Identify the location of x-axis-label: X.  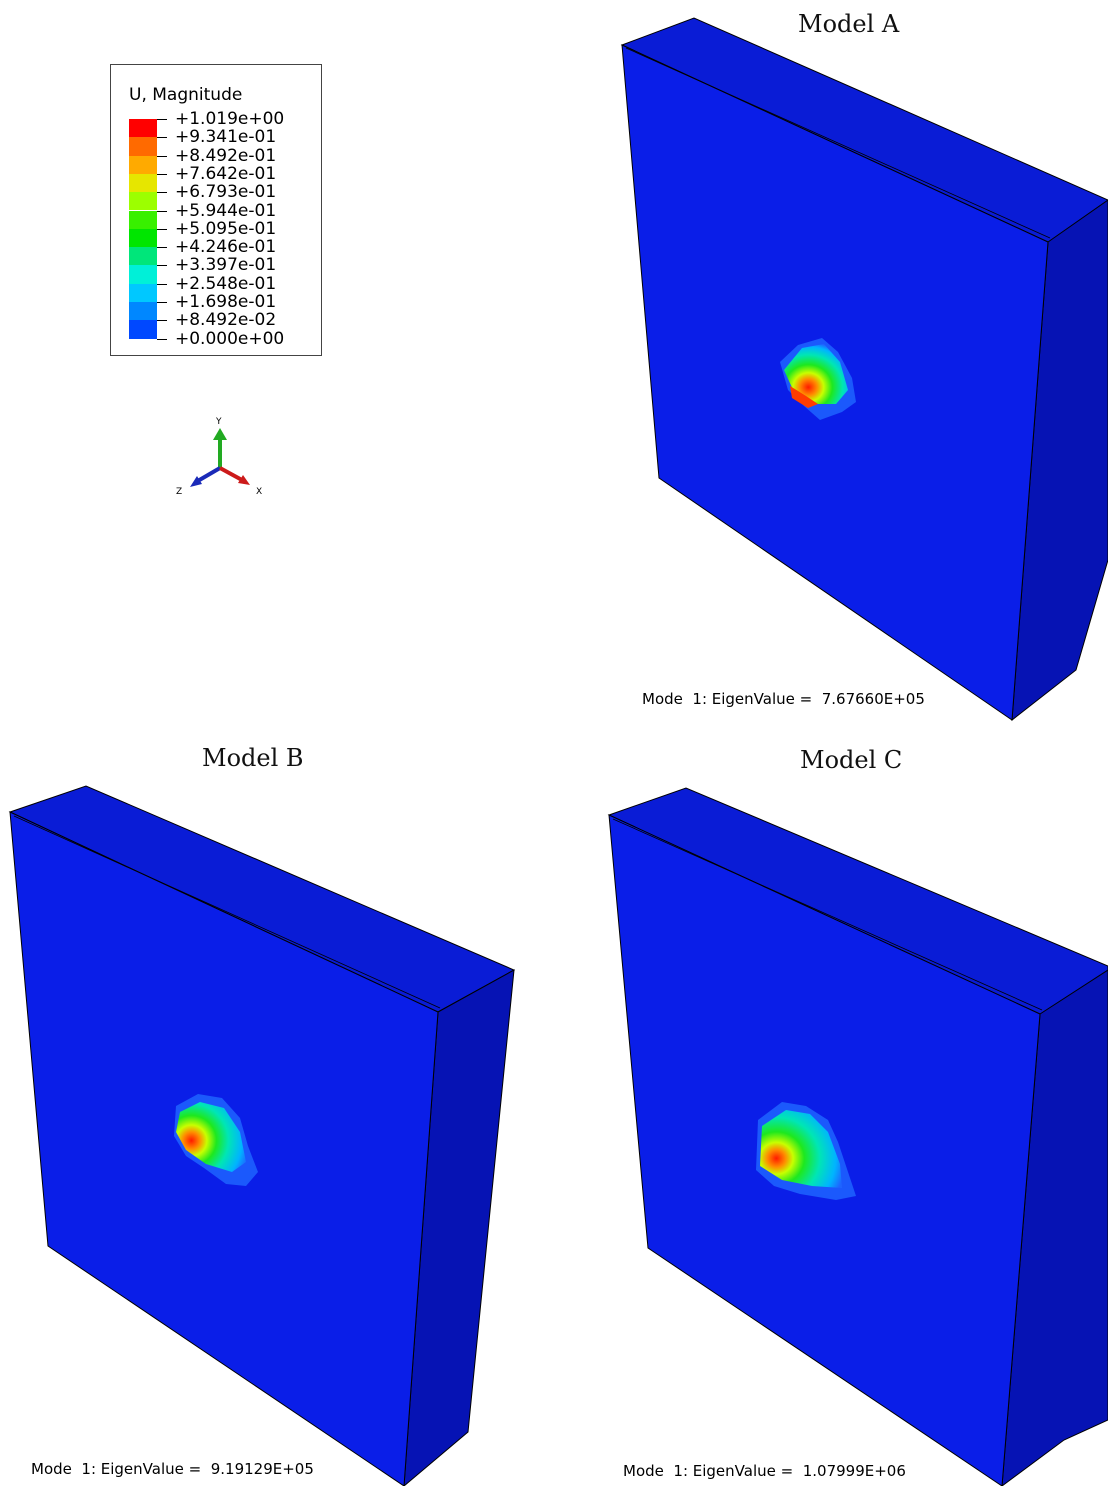
(259, 492).